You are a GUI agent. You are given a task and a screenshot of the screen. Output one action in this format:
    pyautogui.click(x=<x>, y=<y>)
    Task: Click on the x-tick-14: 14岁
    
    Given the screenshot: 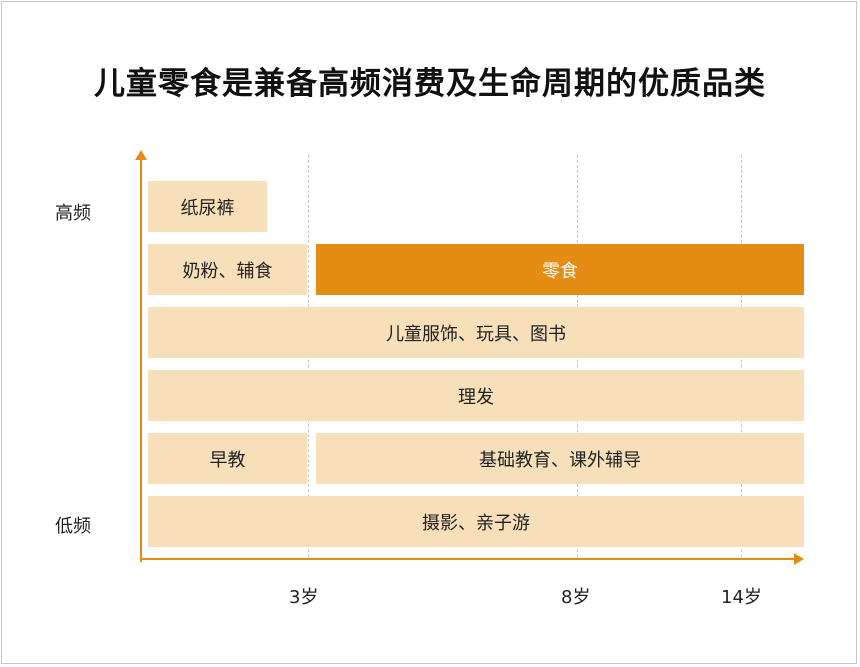 What is the action you would take?
    pyautogui.click(x=741, y=597)
    